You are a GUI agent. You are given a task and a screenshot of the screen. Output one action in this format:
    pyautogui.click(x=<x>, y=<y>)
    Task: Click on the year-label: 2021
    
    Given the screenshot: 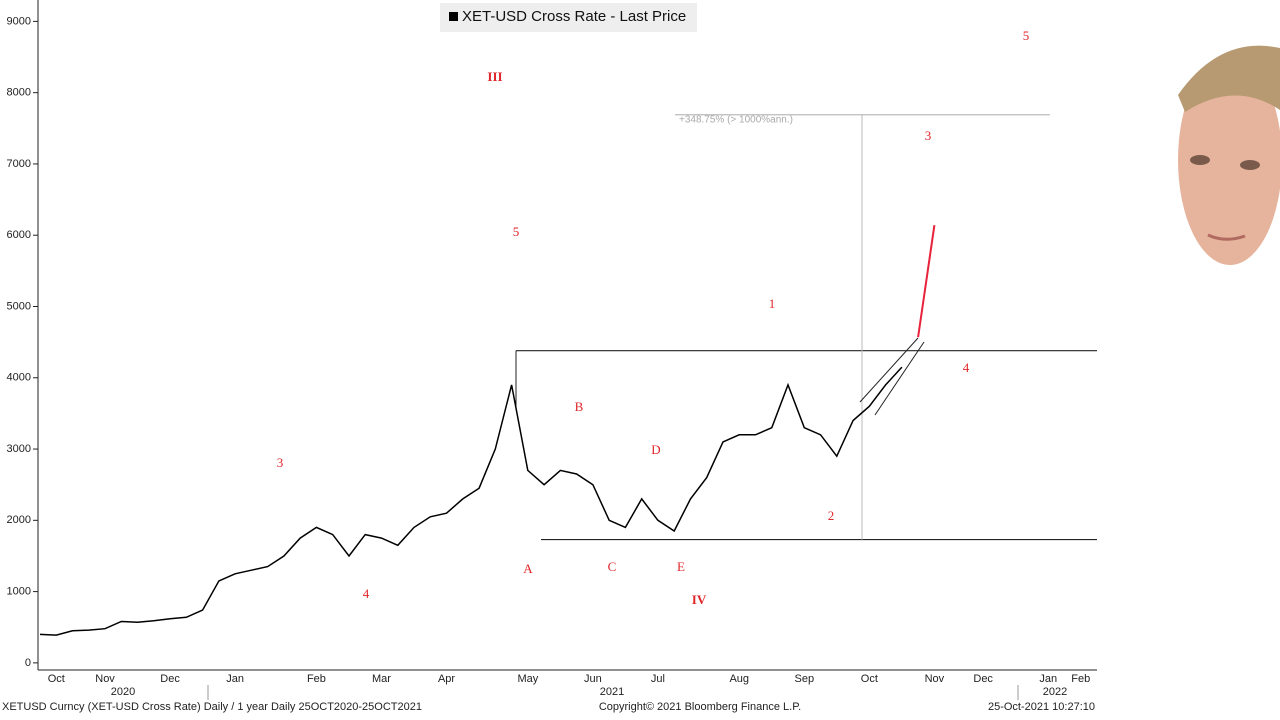 What is the action you would take?
    pyautogui.click(x=612, y=692)
    